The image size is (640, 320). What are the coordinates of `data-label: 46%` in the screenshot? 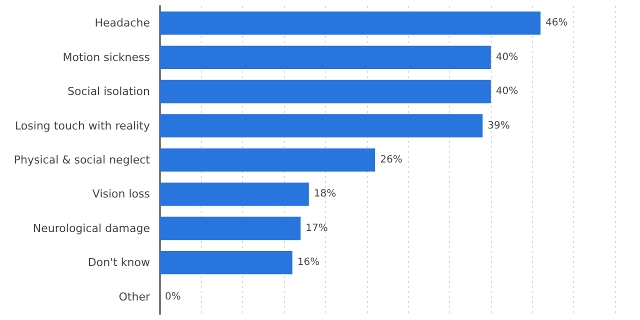 It's located at (557, 23).